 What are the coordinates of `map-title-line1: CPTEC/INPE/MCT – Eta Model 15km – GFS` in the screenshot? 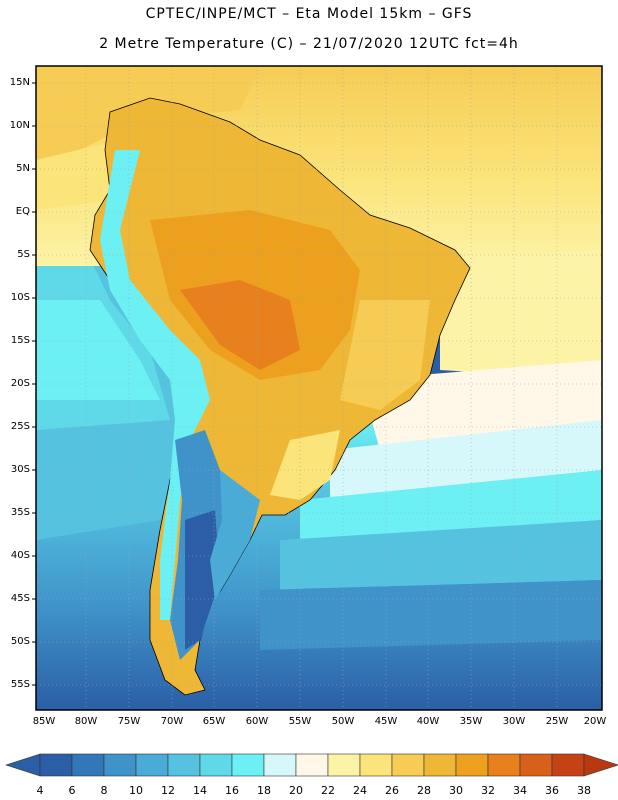 It's located at (309, 14).